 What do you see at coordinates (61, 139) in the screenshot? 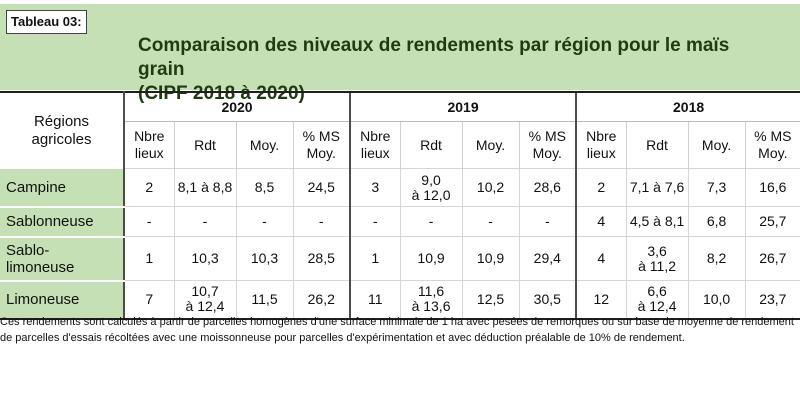
I see `region-header-line-2: agricoles` at bounding box center [61, 139].